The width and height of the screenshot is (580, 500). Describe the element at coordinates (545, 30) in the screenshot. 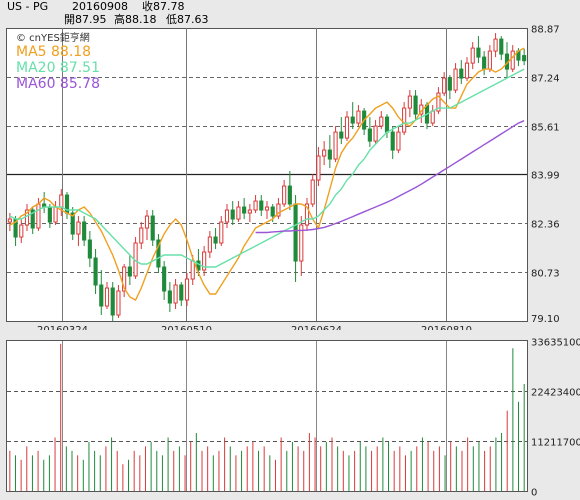

I see `price-y-tick: 88.87` at that location.